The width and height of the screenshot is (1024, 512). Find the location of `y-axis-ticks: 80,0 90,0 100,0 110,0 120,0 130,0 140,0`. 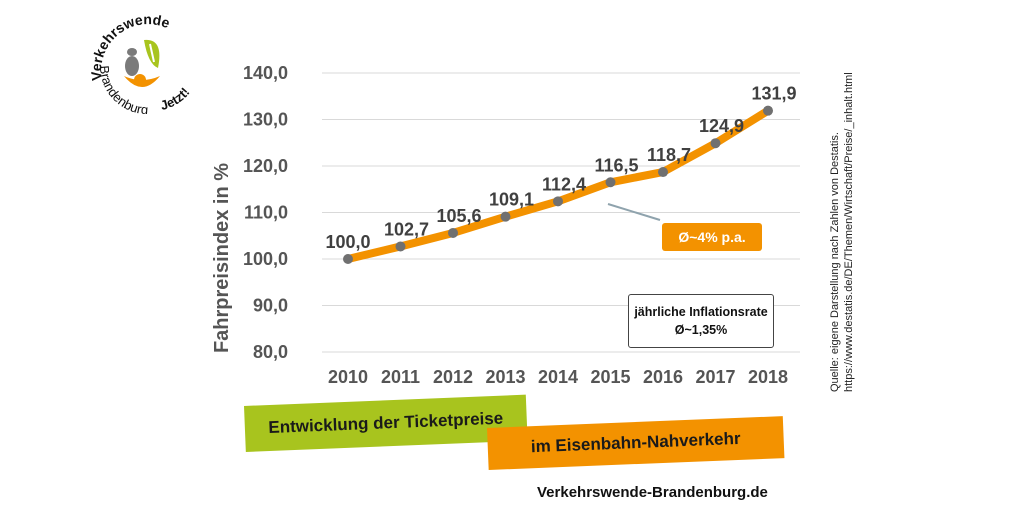

y-axis-ticks: 80,0 90,0 100,0 110,0 120,0 130,0 140,0 is located at coordinates (265, 212).